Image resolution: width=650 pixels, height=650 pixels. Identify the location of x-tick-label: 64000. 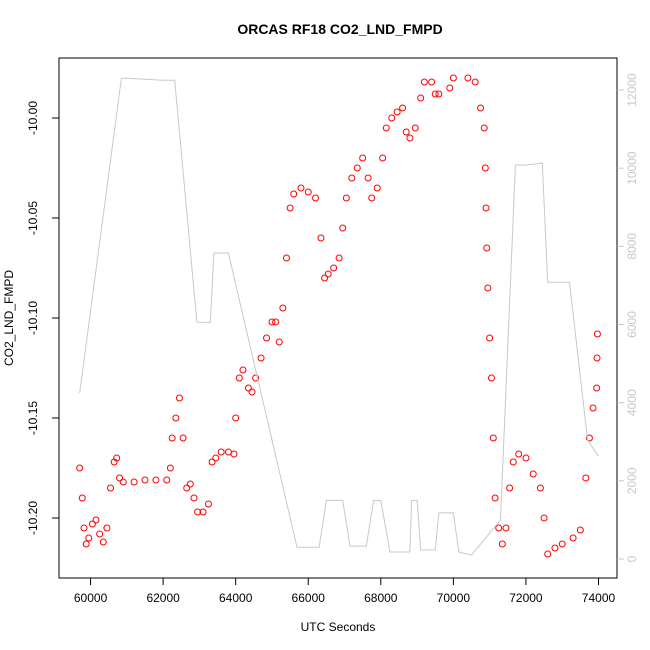
(236, 598).